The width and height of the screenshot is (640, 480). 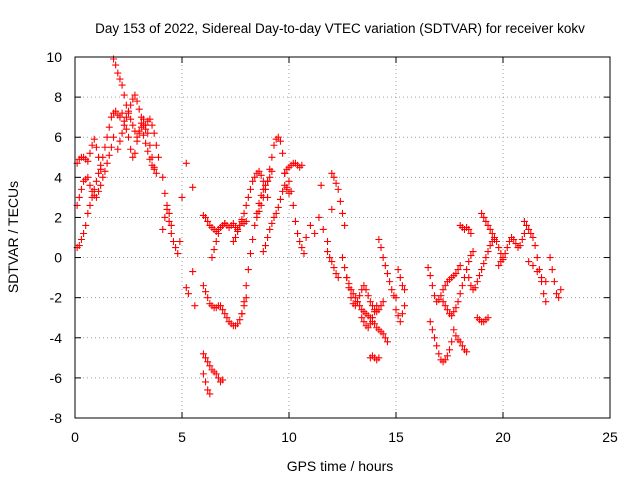 I want to click on y-tick-label: -4, so click(x=56, y=338).